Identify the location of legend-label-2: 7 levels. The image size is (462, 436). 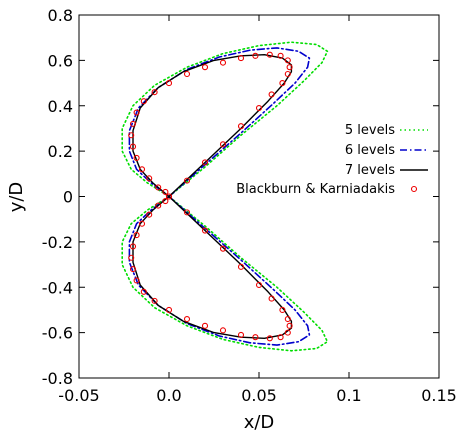
(370, 170).